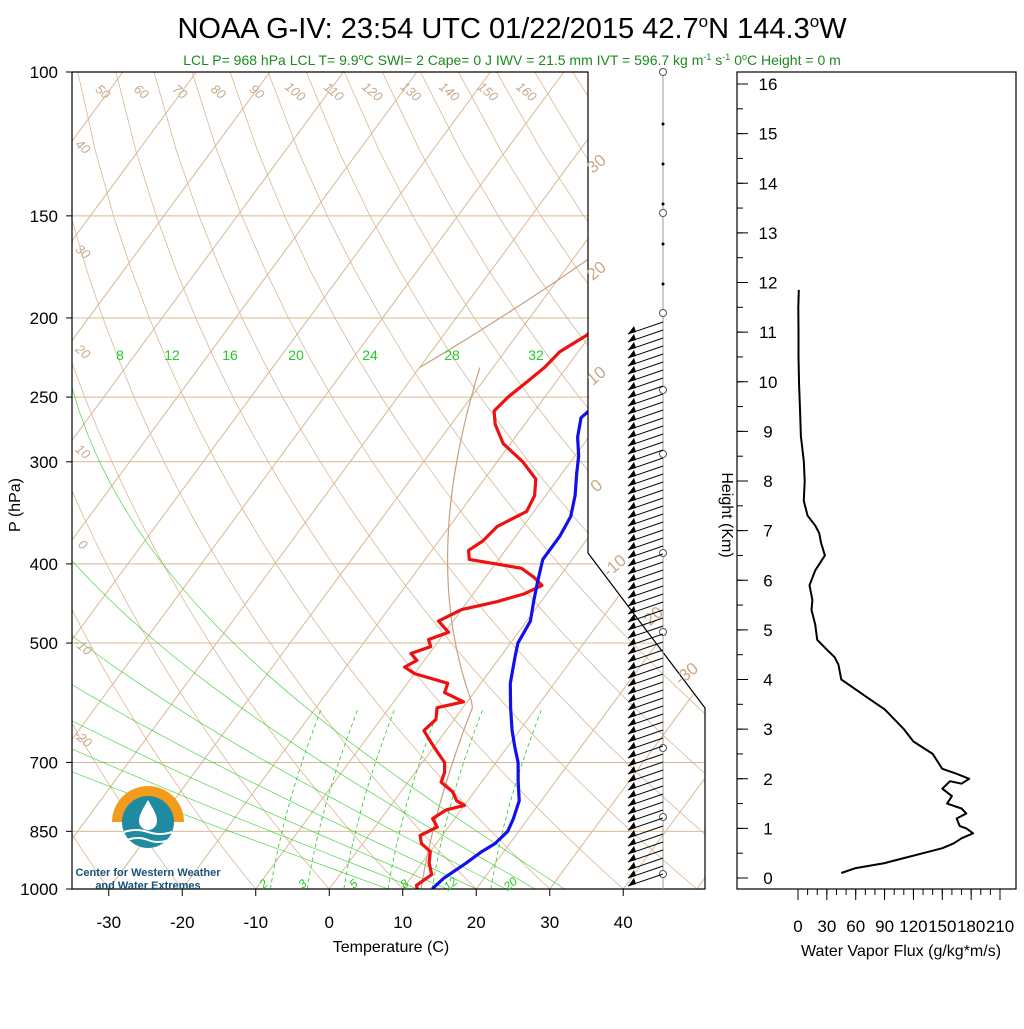 This screenshot has height=1029, width=1024. I want to click on flux-y-tick-label: 4, so click(767, 680).